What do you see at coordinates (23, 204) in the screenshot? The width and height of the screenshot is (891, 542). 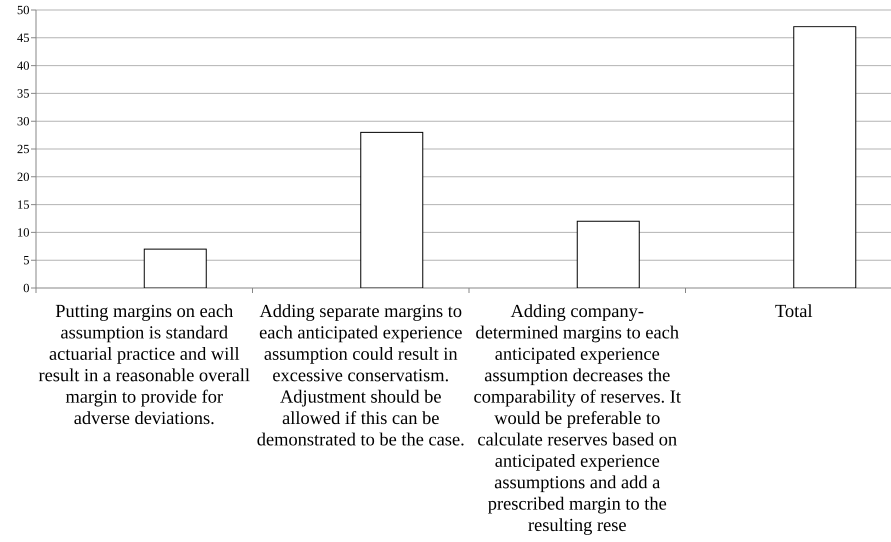 I see `y-tick-label: 15` at bounding box center [23, 204].